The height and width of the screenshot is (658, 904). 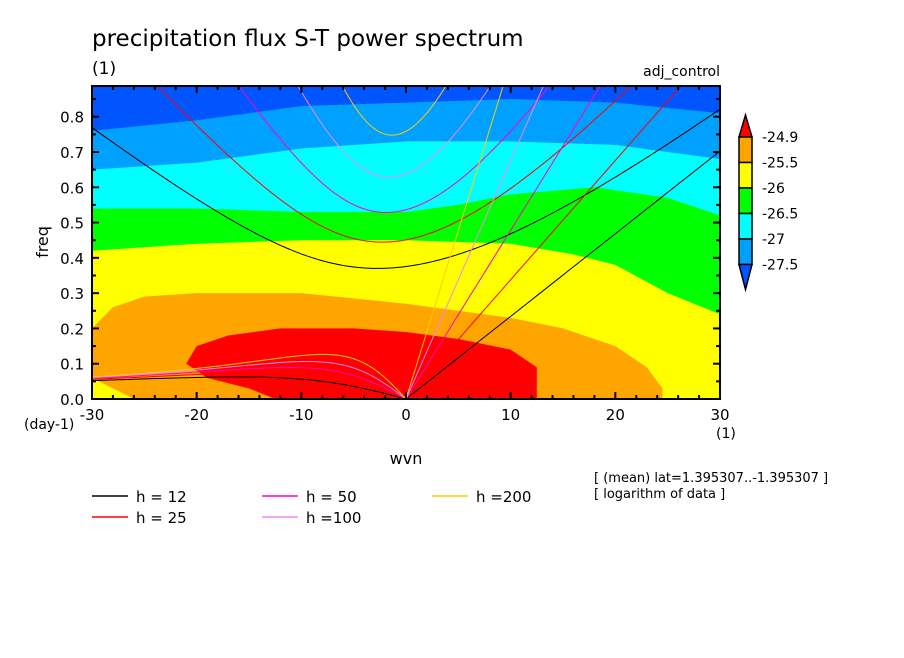 I want to click on experiment-label: adj_control, so click(x=681, y=72).